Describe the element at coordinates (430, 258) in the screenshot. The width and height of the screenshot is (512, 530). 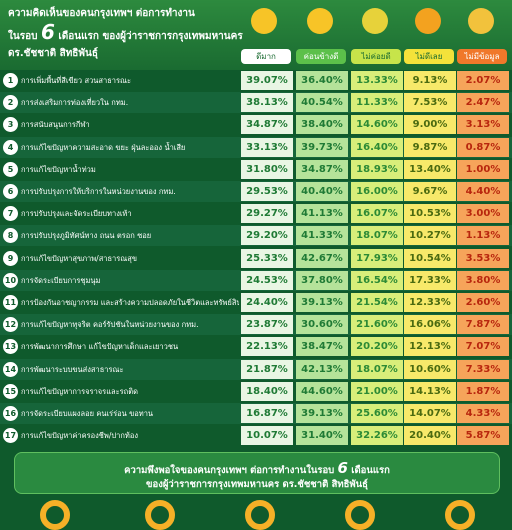
I see `value-cell: 10.54%` at that location.